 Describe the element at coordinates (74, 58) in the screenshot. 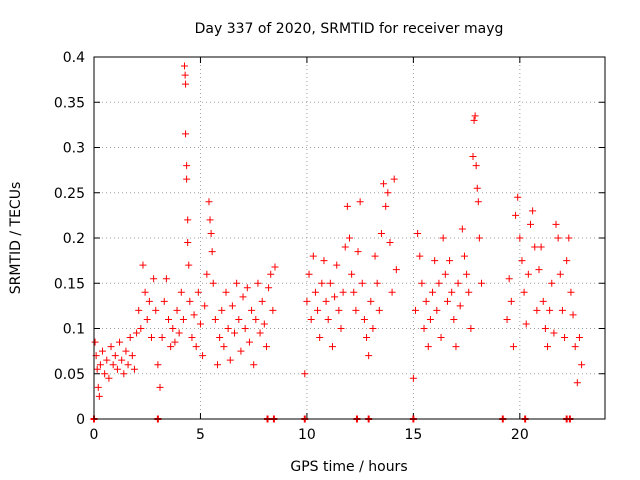

I see `y-tick-label: 0.4` at that location.